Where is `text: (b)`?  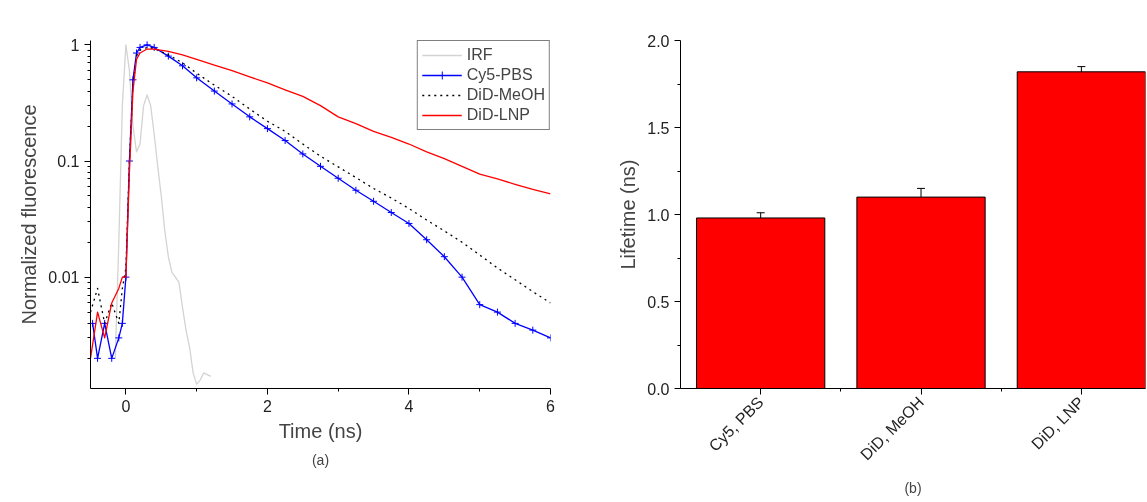
text: (b) is located at coordinates (913, 487).